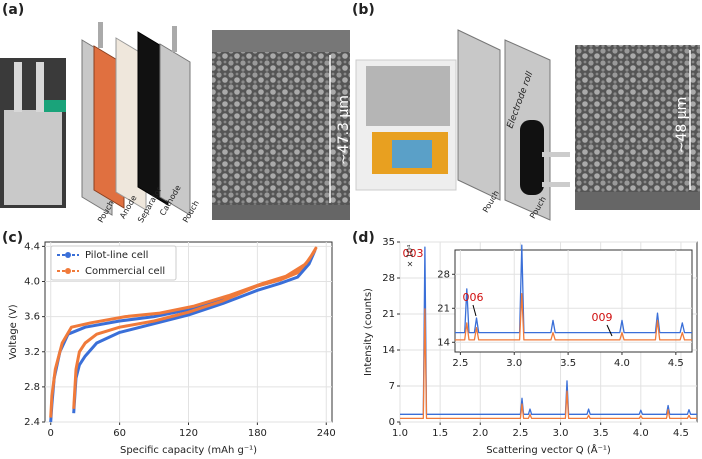  I want to click on layer-stack, so click(136, 119).